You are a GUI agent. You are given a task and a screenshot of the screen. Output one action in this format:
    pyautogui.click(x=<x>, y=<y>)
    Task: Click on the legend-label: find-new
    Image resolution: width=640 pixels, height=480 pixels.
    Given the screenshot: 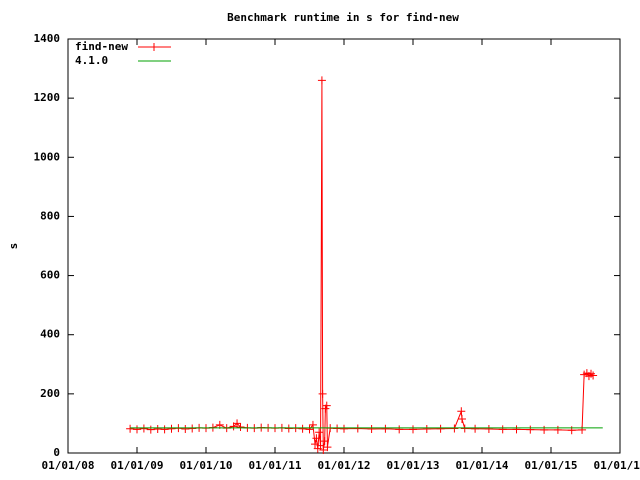 What is the action you would take?
    pyautogui.click(x=101, y=46)
    